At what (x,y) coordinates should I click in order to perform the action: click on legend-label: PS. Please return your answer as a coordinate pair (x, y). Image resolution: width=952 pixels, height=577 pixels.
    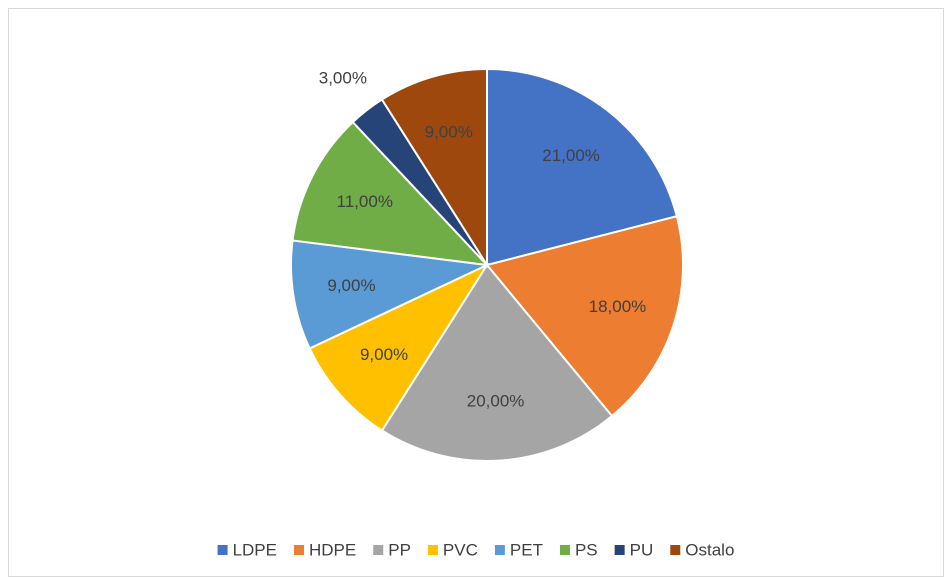
    Looking at the image, I should click on (586, 549).